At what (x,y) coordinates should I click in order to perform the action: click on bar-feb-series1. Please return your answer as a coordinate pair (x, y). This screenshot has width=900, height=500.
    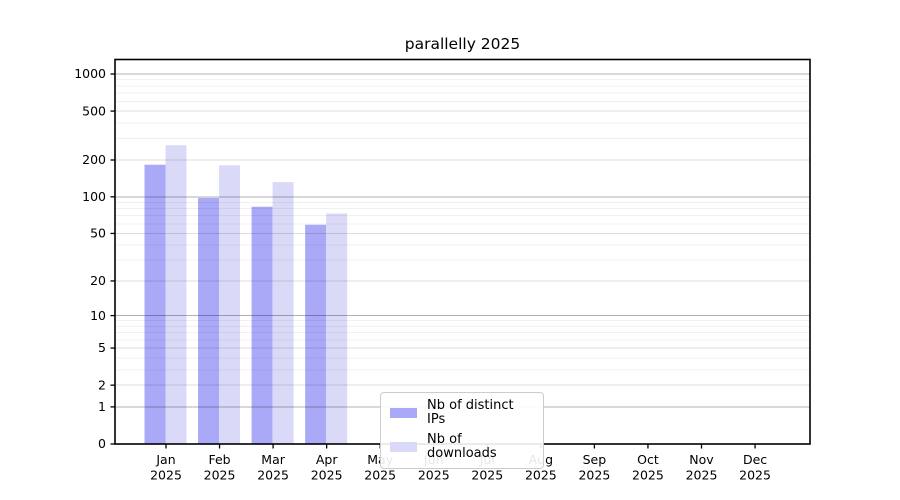
    Looking at the image, I should click on (230, 304).